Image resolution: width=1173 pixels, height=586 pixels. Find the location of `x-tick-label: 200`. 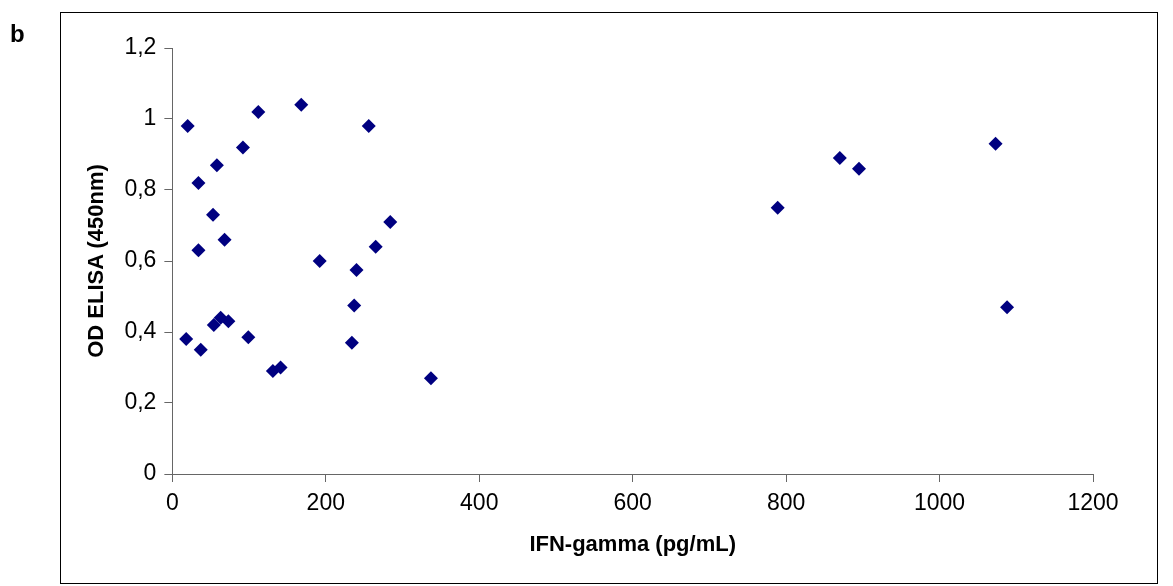

x-tick-label: 200 is located at coordinates (325, 502).